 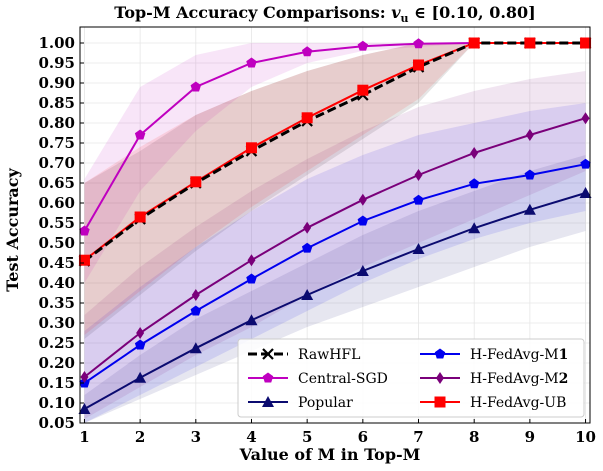 What do you see at coordinates (56, 283) in the screenshot?
I see `y-tick-label: 0.40` at bounding box center [56, 283].